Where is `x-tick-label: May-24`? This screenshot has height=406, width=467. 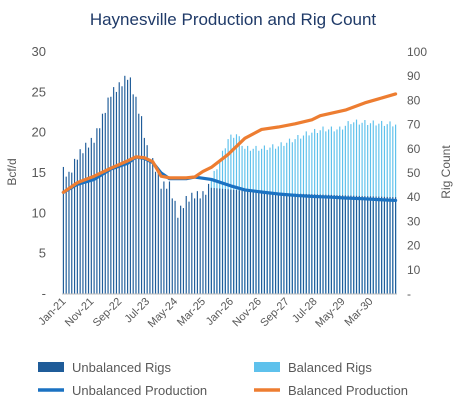
x-tick-label: May-24 is located at coordinates (163, 313).